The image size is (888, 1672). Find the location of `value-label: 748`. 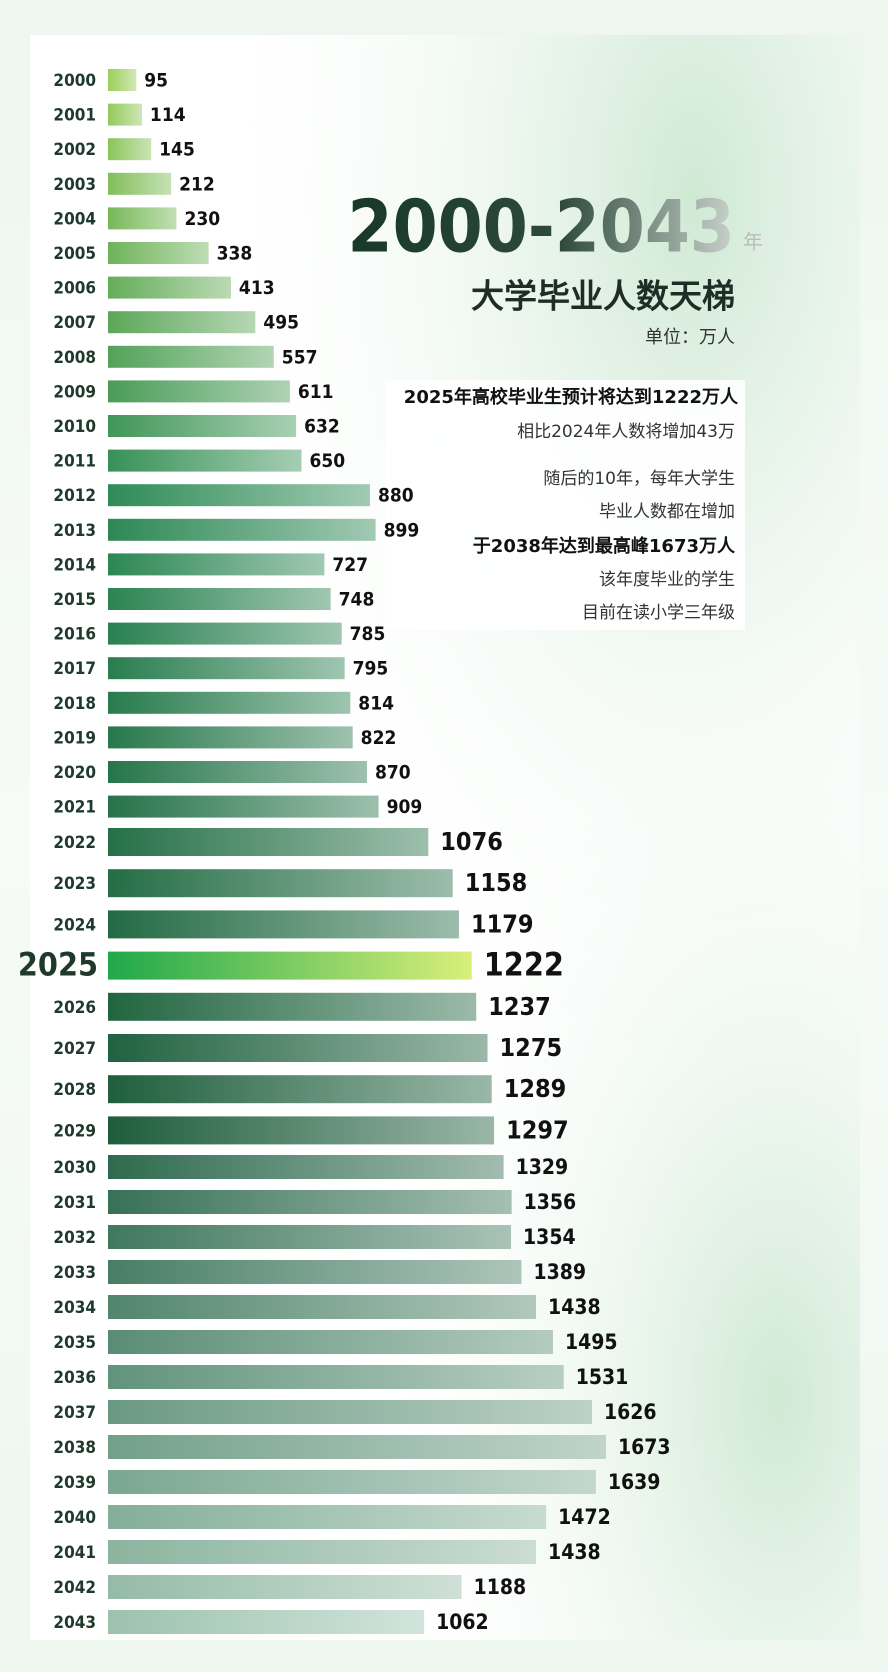

value-label: 748 is located at coordinates (357, 600).